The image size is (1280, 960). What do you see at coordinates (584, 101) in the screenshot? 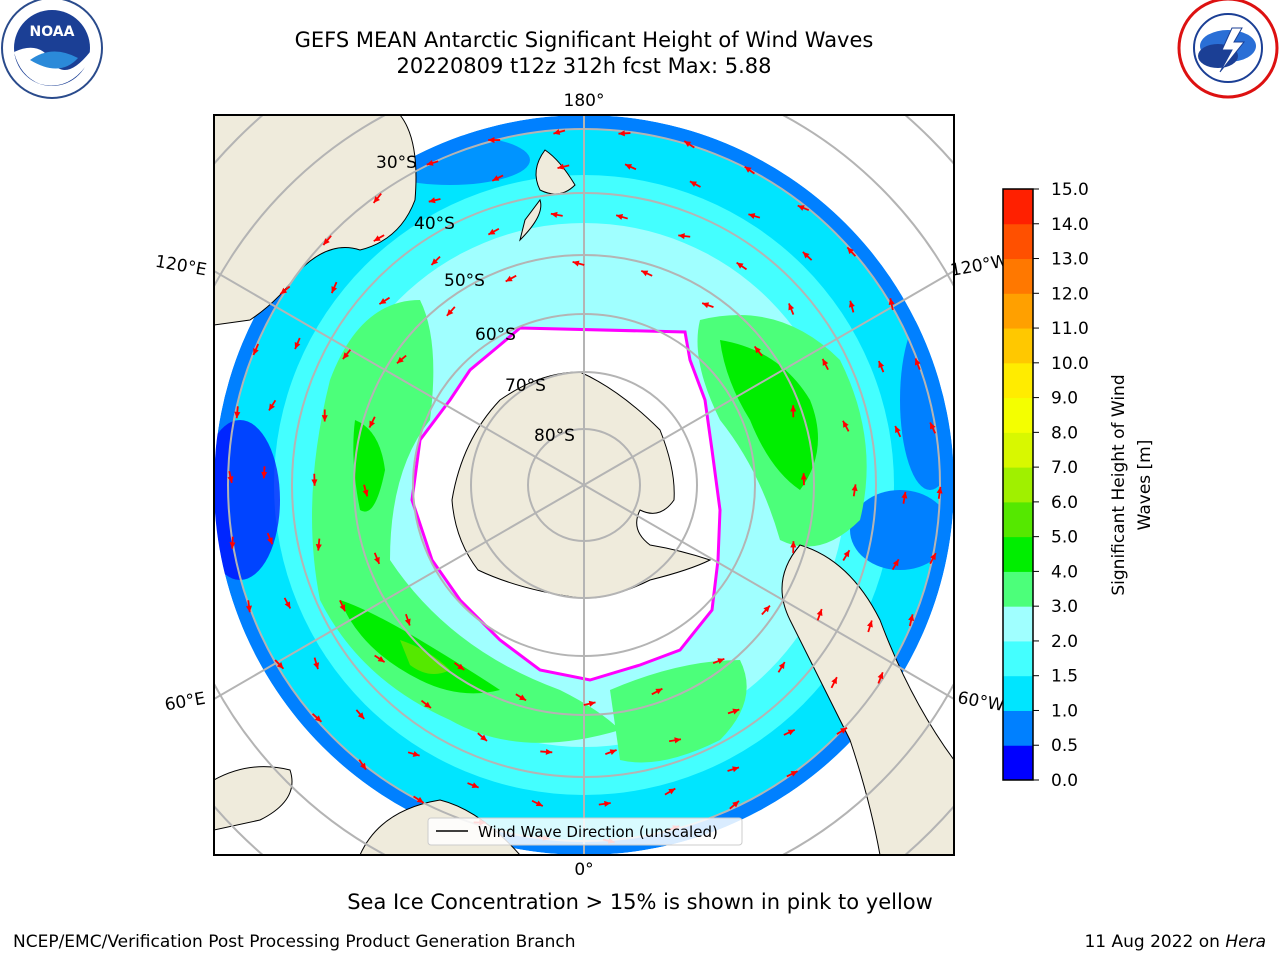
I see `lon-label-180: 180°` at bounding box center [584, 101].